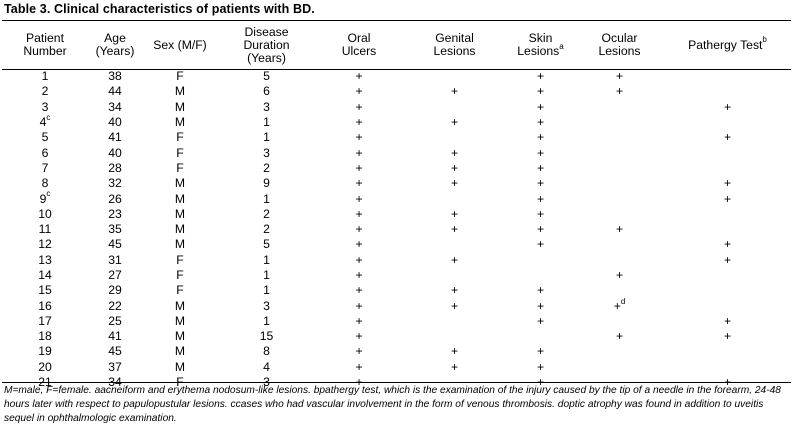 This screenshot has height=428, width=795. I want to click on age-cell: 44, so click(115, 91).